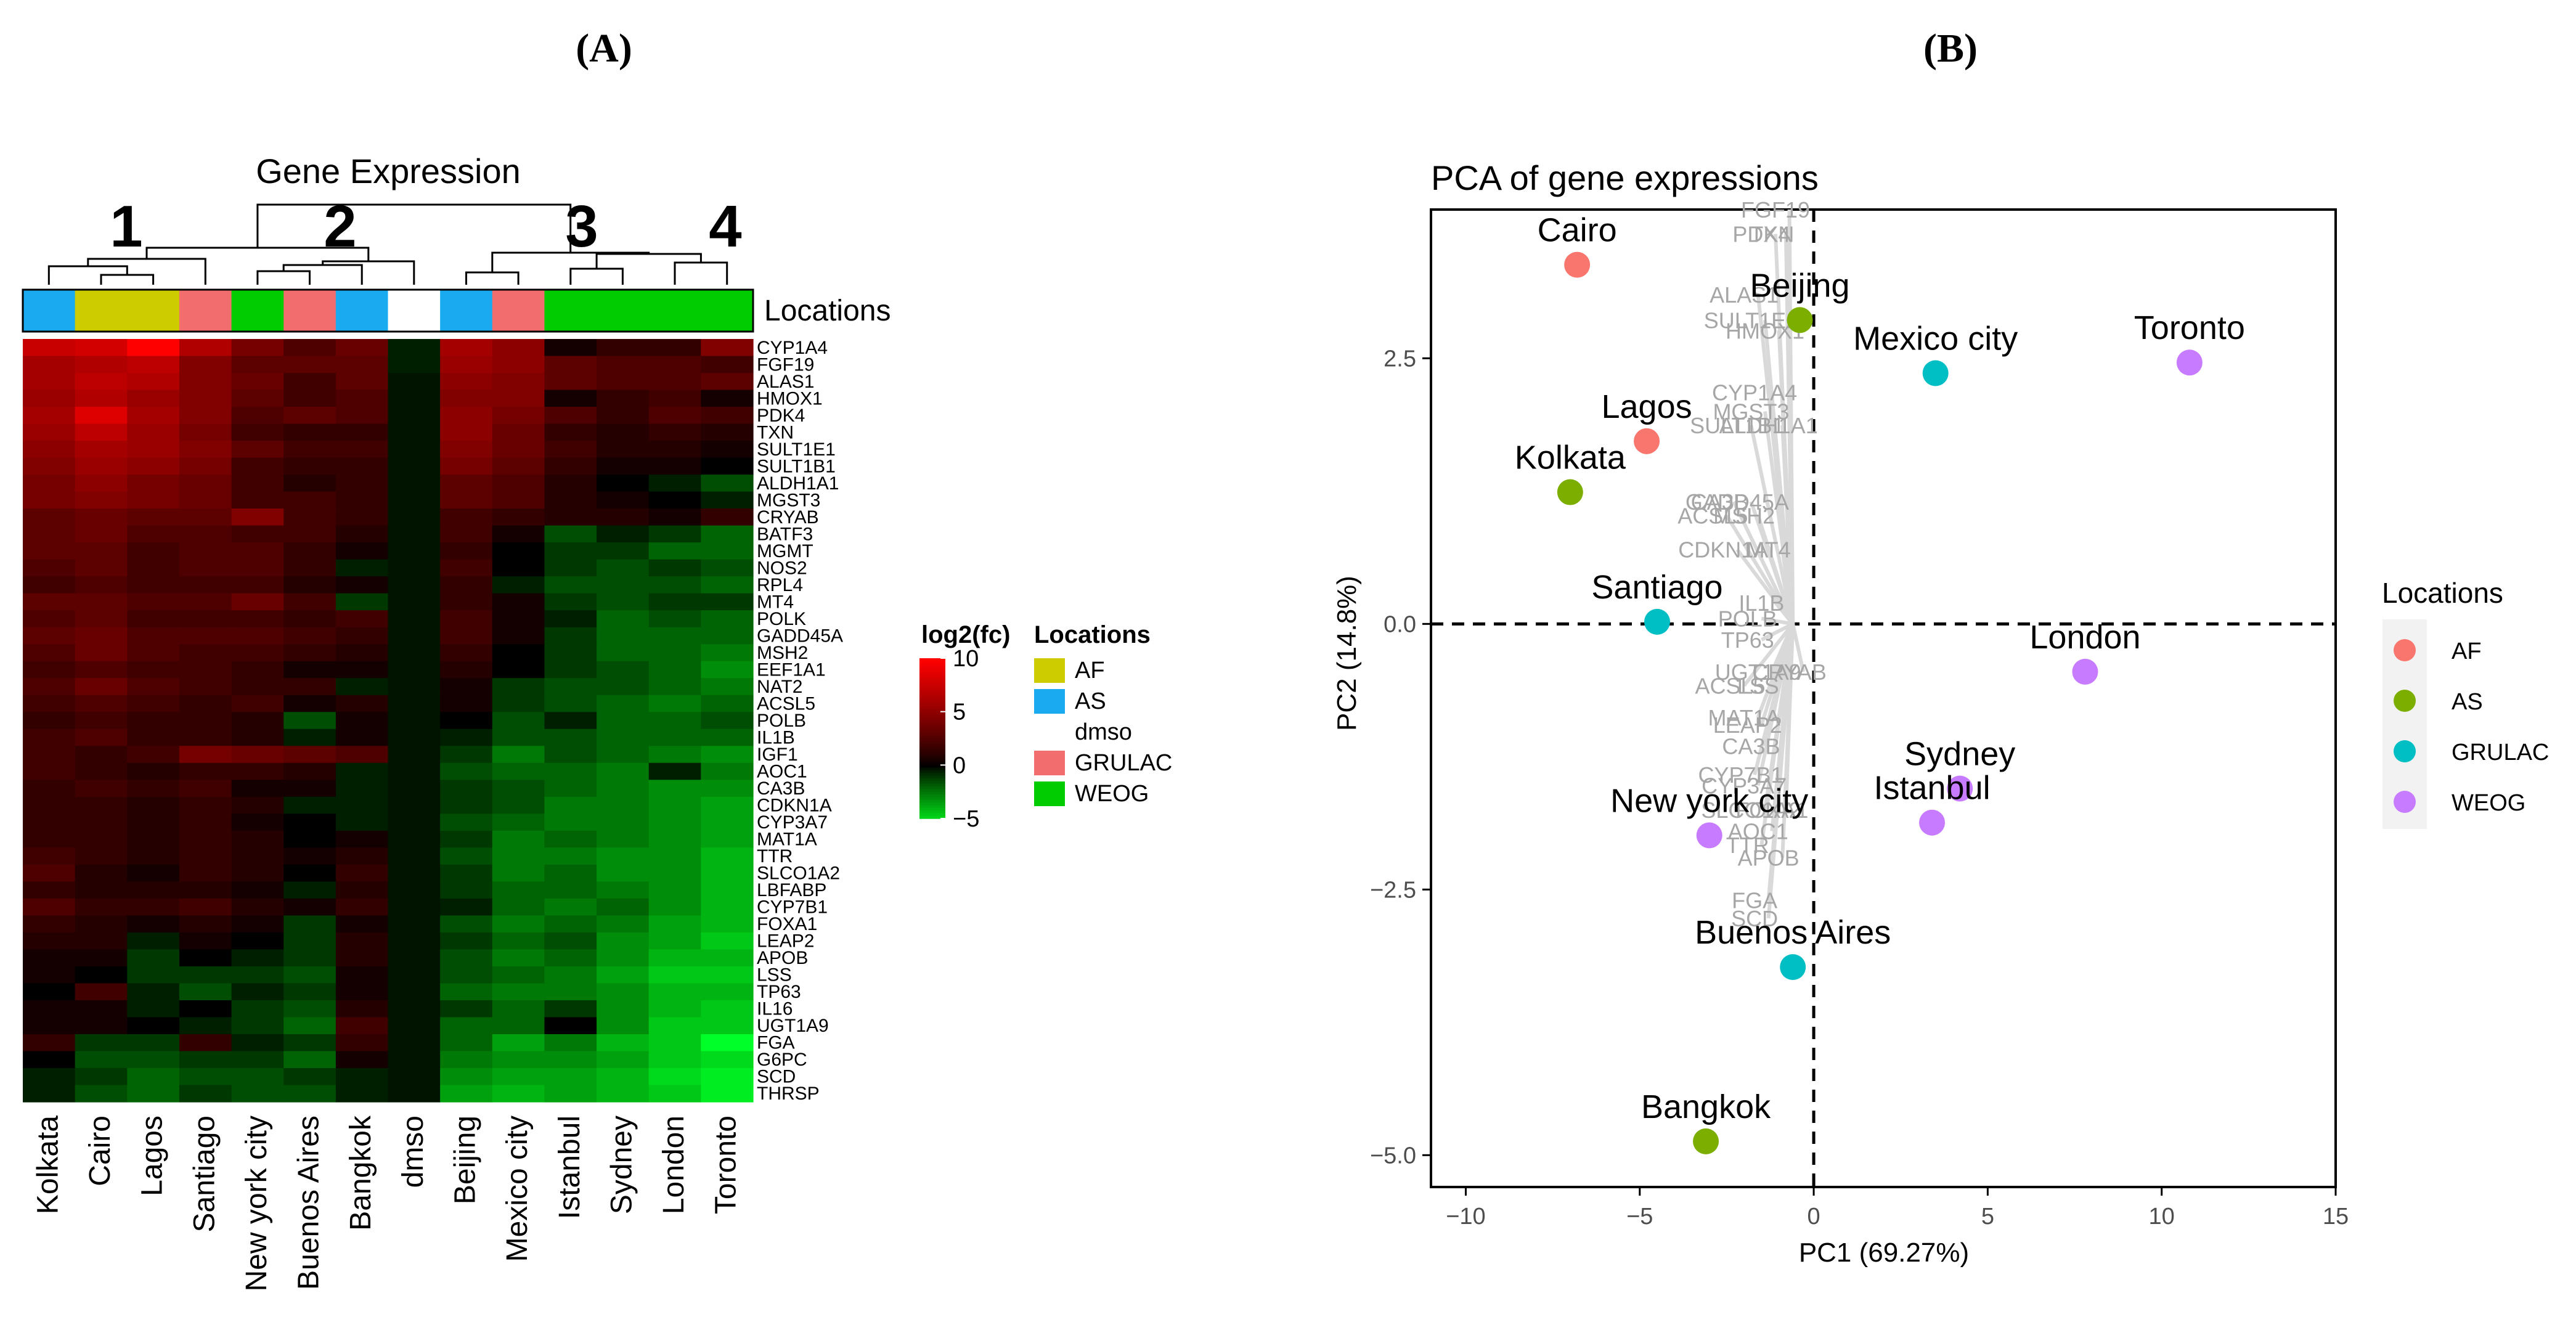 The height and width of the screenshot is (1322, 2576). I want to click on column-label: New york city, so click(256, 1203).